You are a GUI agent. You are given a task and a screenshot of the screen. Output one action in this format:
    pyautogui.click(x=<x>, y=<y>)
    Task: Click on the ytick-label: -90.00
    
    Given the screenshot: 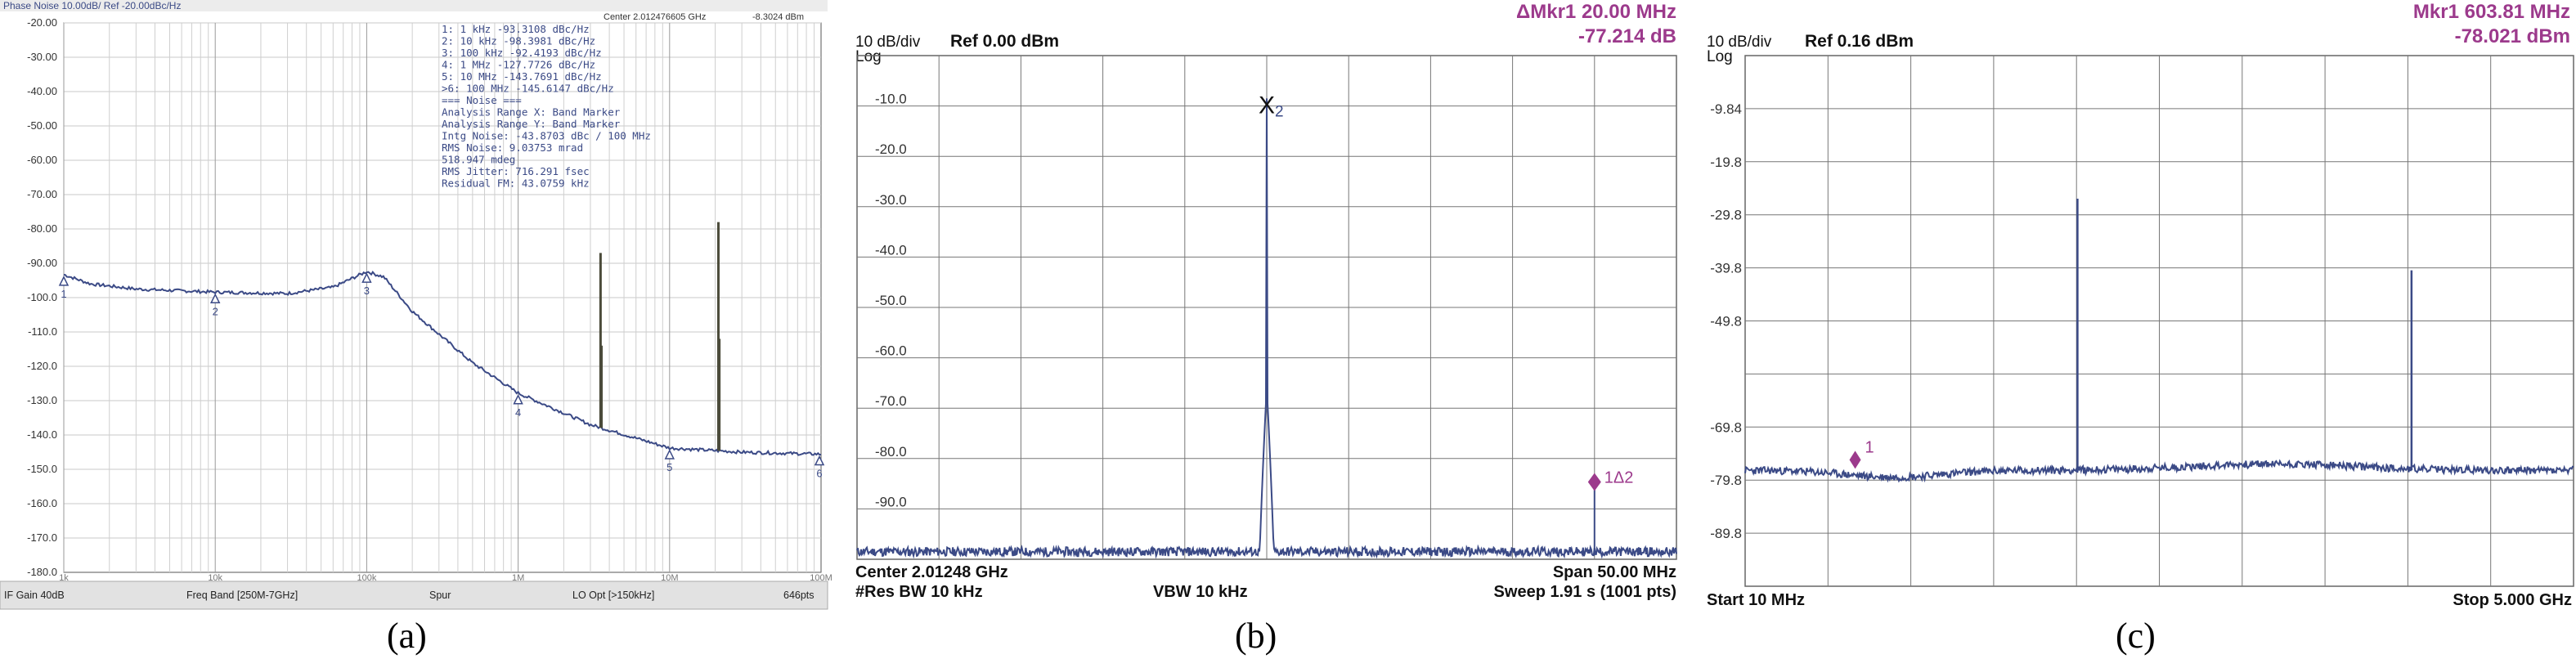 What is the action you would take?
    pyautogui.click(x=42, y=263)
    